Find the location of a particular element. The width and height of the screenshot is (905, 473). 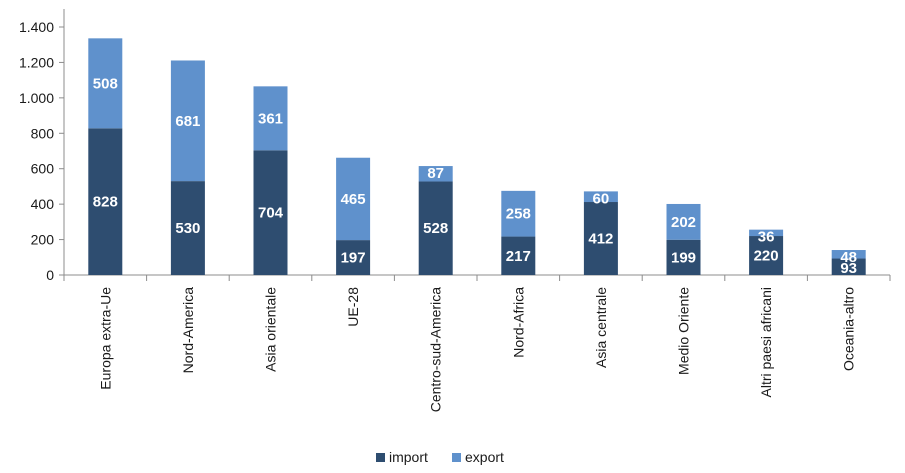

data-label-export: 681 is located at coordinates (187, 121).